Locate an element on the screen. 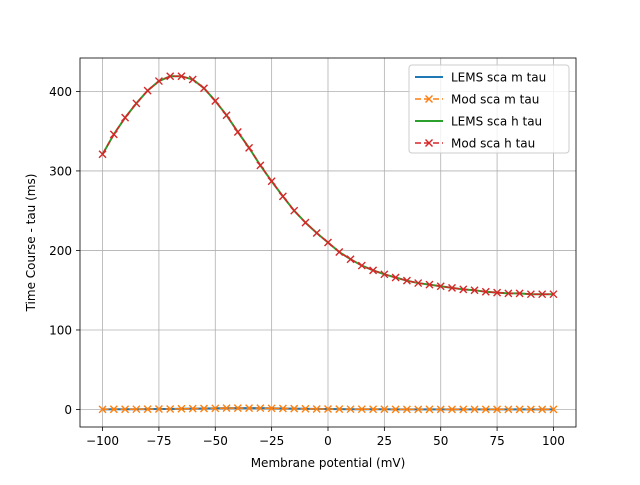 The height and width of the screenshot is (485, 640). x-tick-label: −25 is located at coordinates (271, 441).